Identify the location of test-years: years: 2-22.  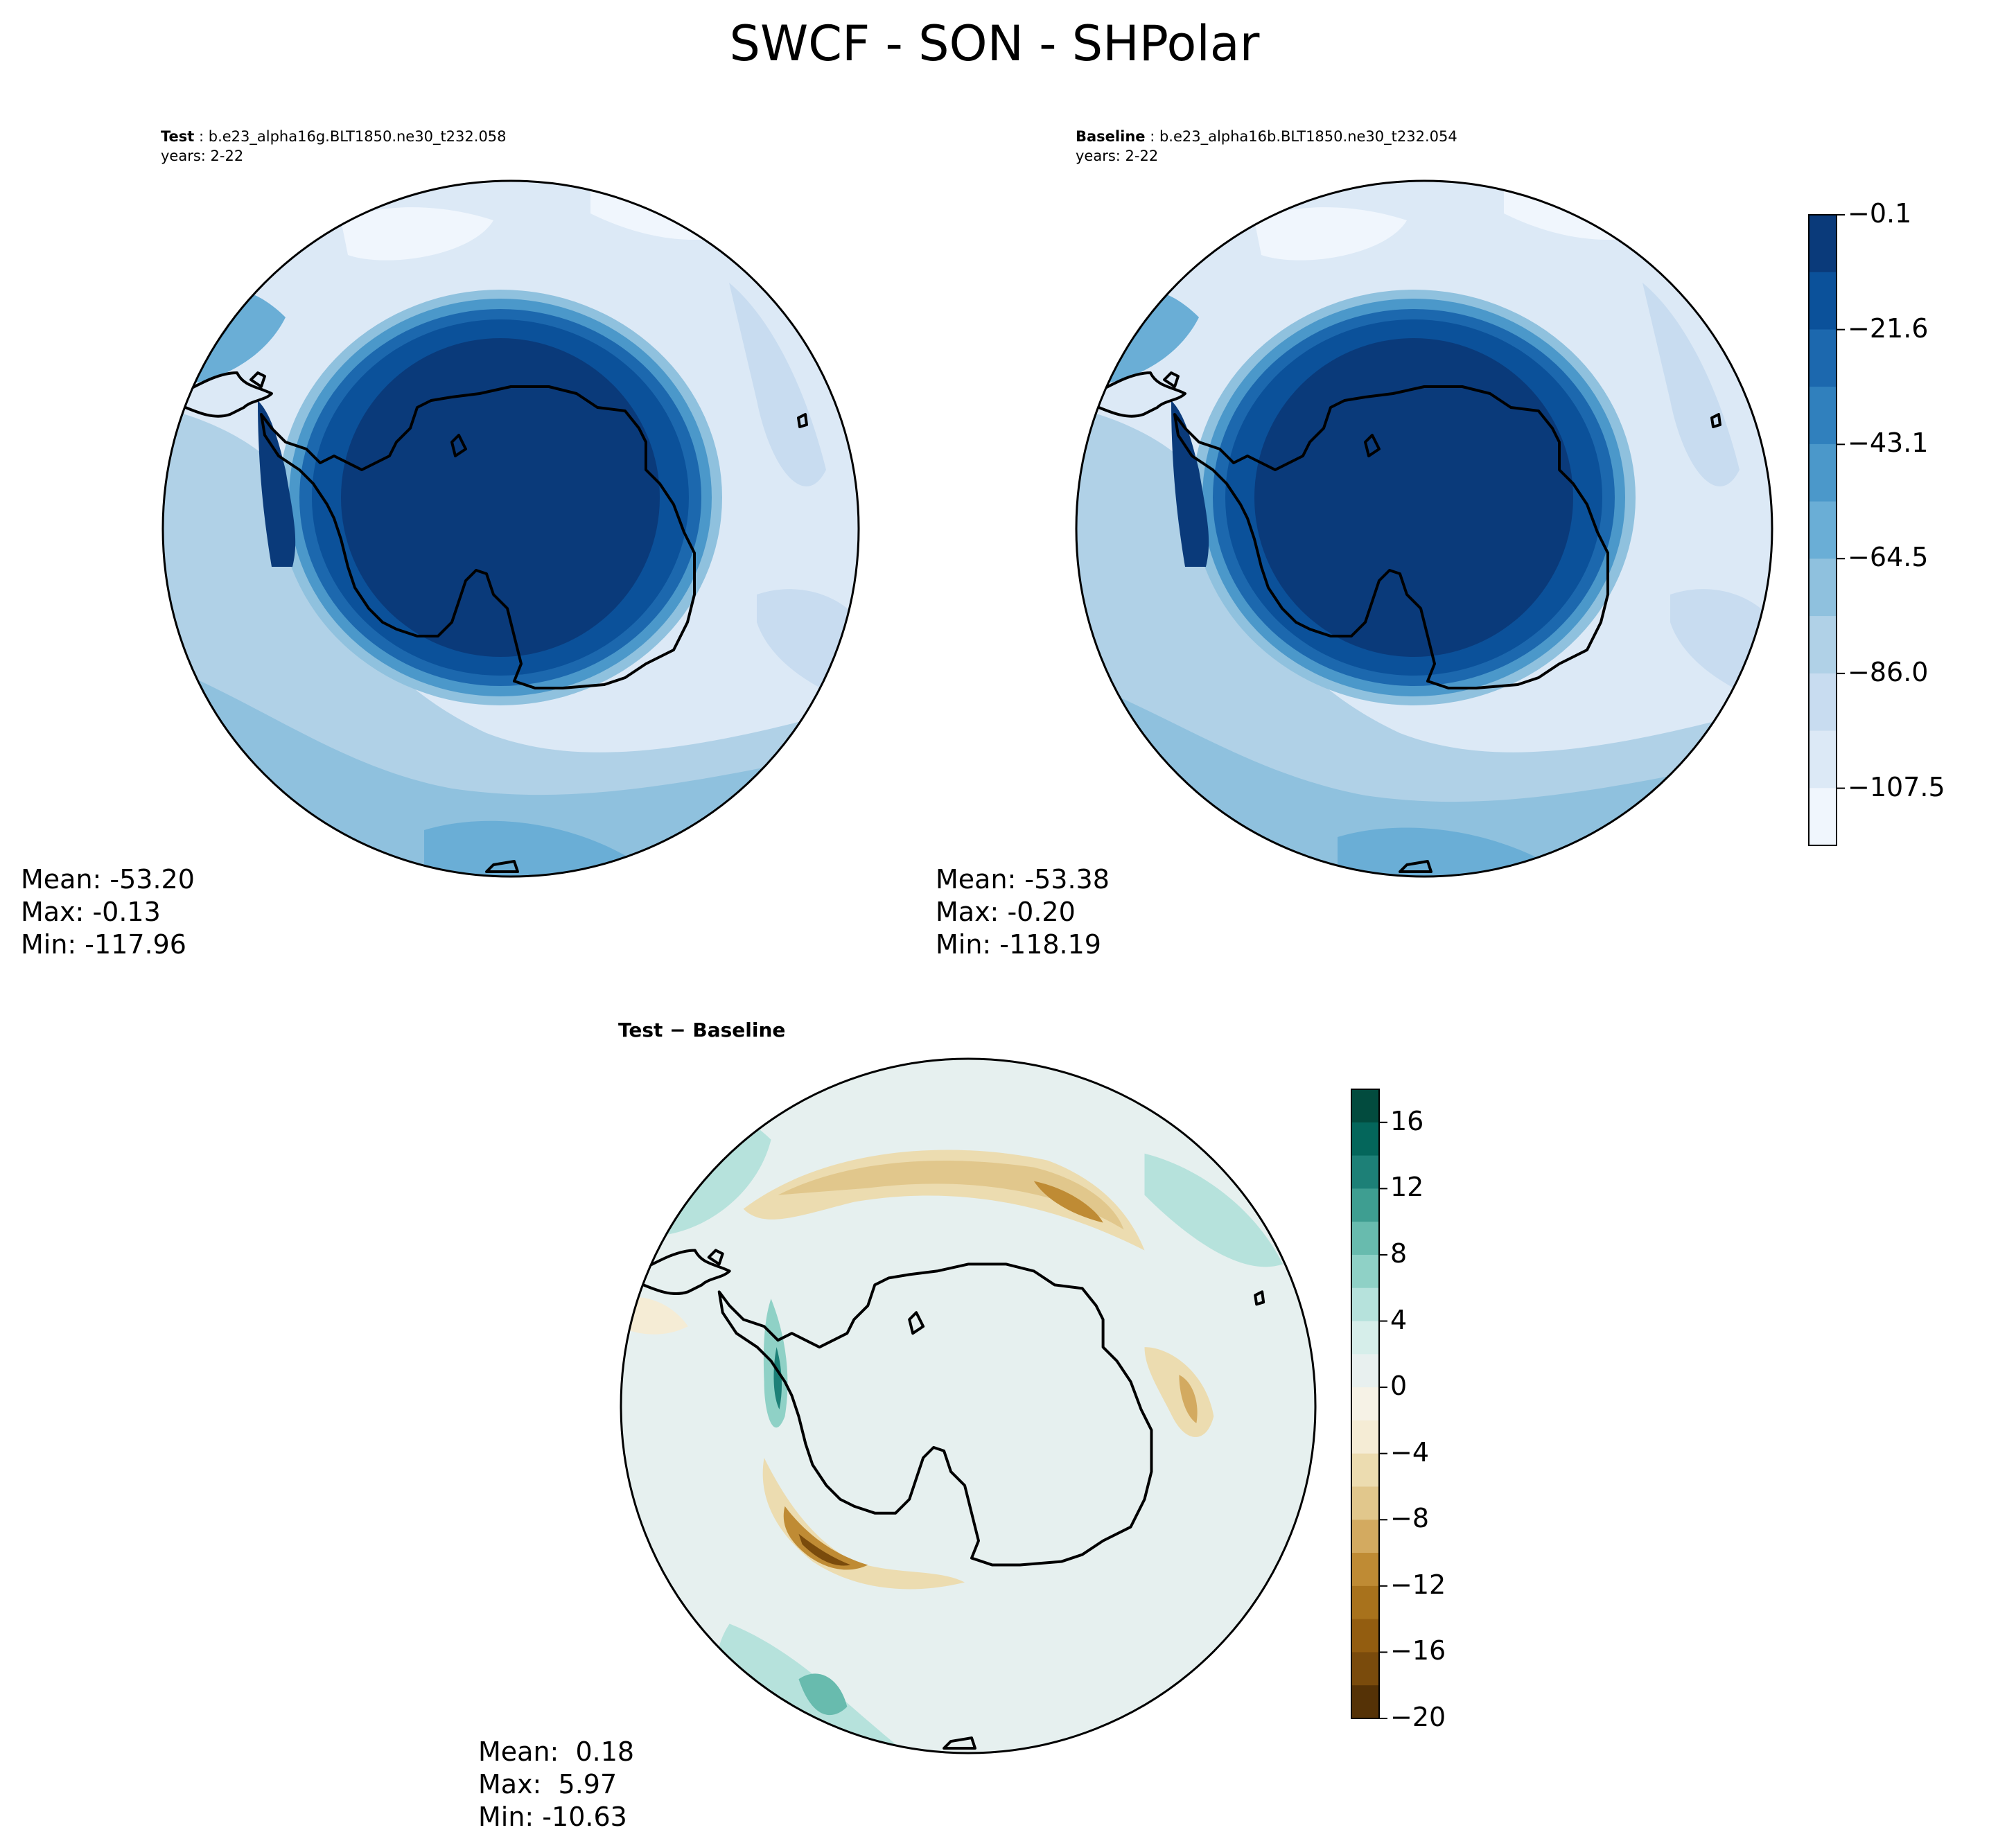
(203, 156).